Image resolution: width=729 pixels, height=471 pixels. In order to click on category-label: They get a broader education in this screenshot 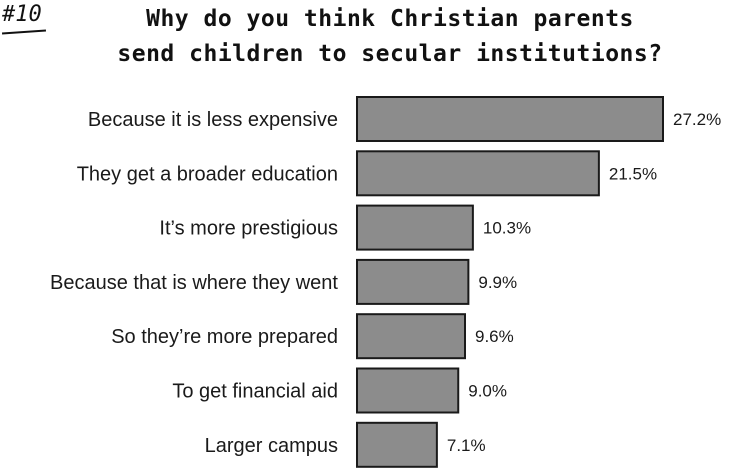, I will do `click(207, 174)`.